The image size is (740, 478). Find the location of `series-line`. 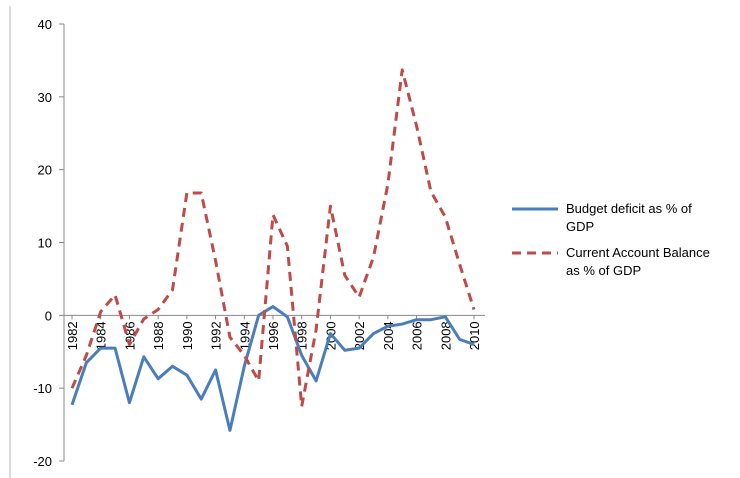

series-line is located at coordinates (272, 368).